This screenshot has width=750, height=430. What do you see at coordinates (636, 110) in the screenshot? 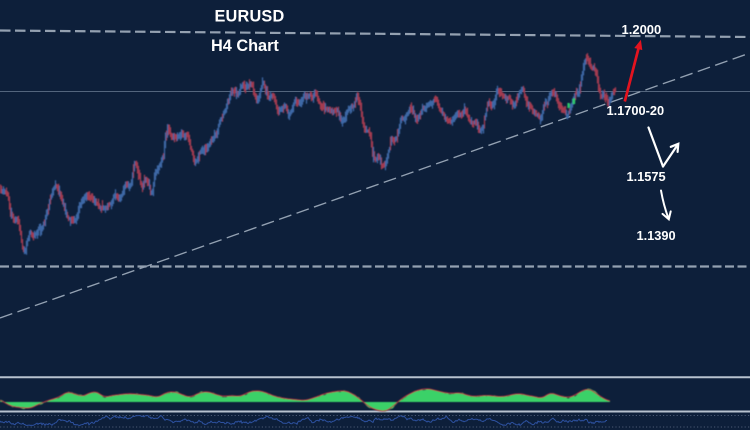
I see `svg-text: 1.1700-20` at bounding box center [636, 110].